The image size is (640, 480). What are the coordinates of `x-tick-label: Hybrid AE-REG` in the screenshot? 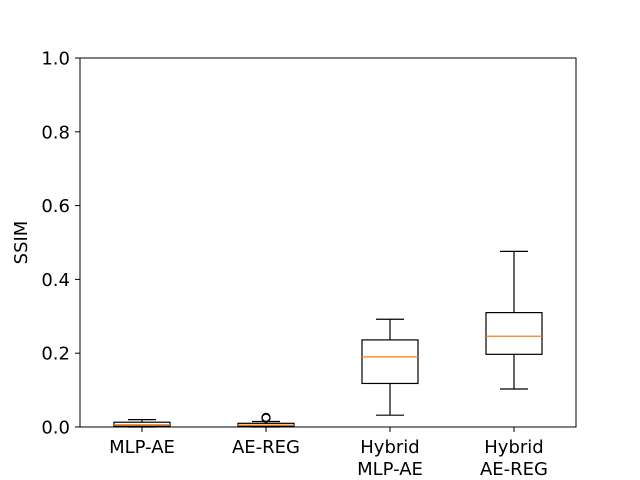 It's located at (514, 458).